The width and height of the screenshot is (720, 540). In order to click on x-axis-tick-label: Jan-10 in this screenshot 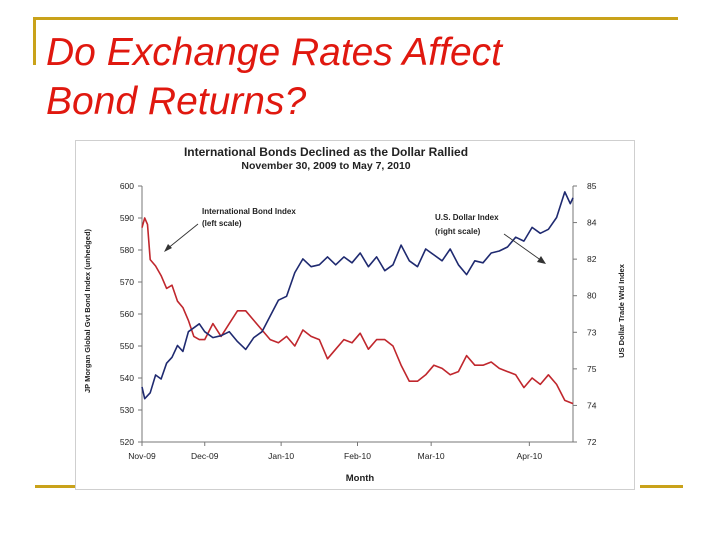, I will do `click(281, 456)`.